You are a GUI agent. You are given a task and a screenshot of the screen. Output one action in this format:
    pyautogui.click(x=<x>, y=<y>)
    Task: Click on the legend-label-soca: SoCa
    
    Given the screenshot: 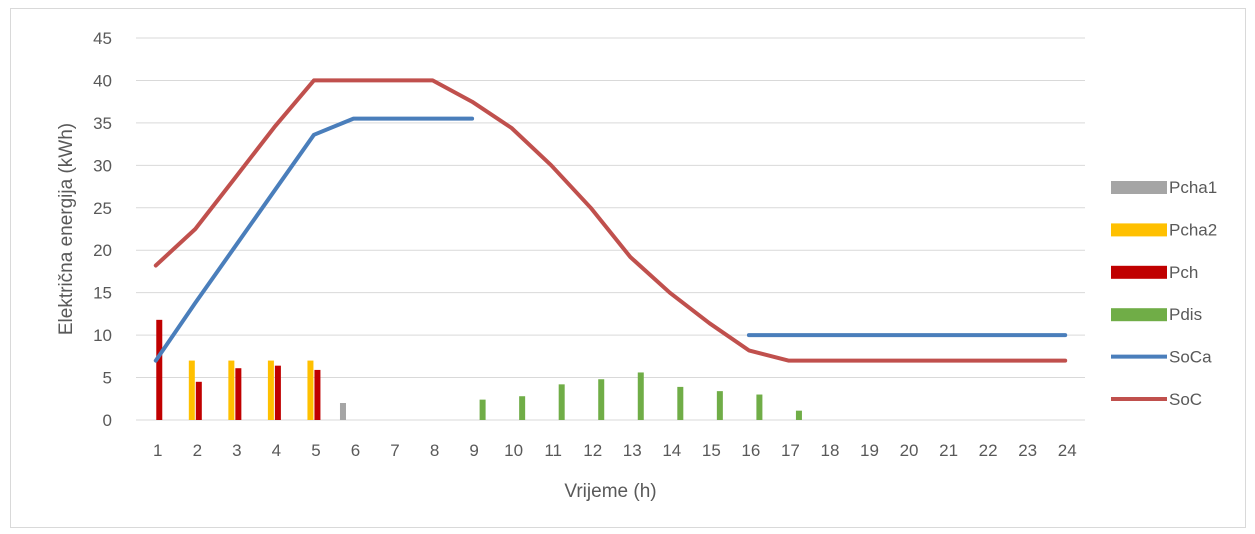 What is the action you would take?
    pyautogui.click(x=1190, y=357)
    